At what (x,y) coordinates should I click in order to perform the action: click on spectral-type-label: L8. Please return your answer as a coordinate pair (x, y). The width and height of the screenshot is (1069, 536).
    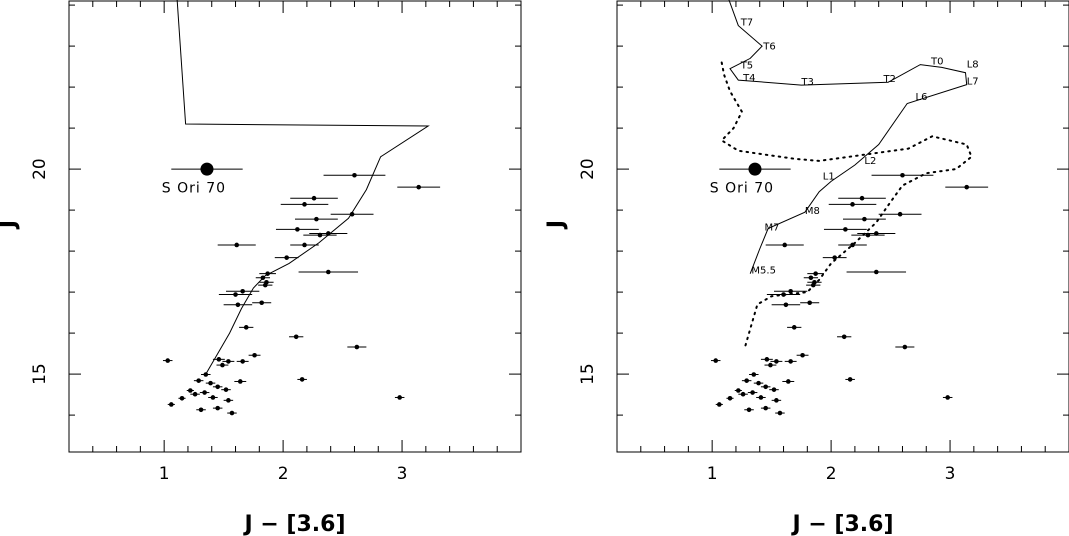
    Looking at the image, I should click on (973, 64).